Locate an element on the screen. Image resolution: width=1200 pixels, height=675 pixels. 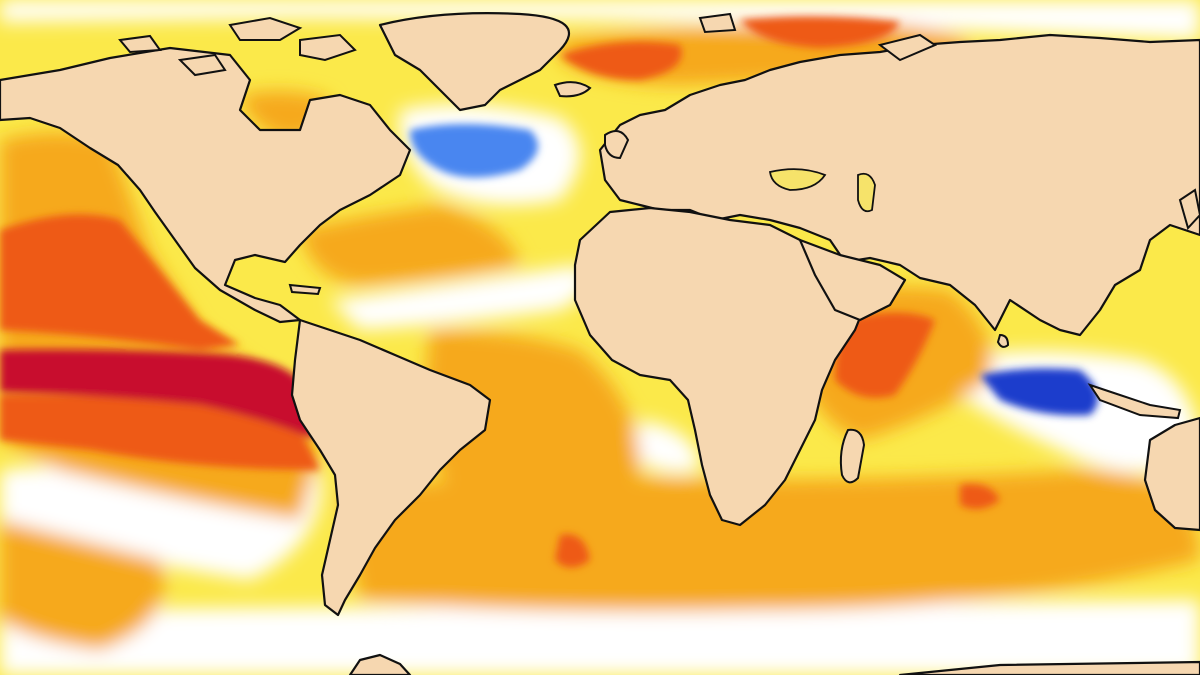
landmass-black-sea is located at coordinates (797, 179).